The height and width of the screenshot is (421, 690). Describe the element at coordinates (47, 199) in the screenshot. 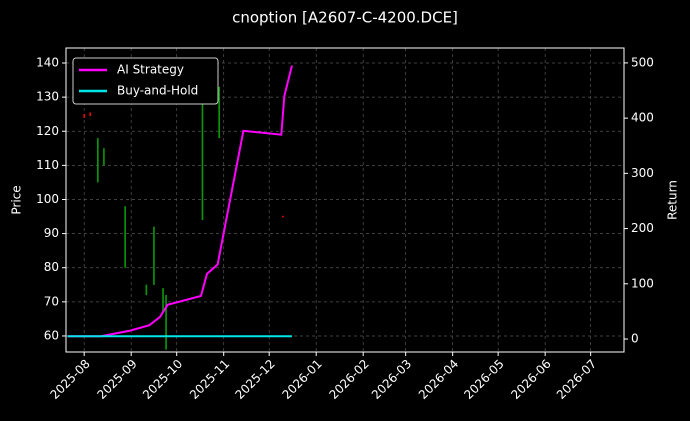

I see `y-tick-label: 100` at that location.